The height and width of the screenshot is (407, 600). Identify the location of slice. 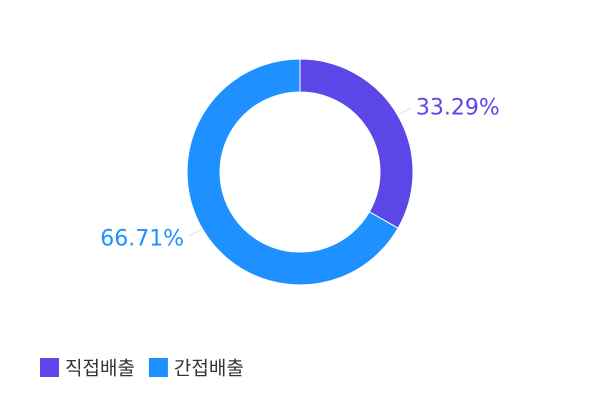
(356, 143).